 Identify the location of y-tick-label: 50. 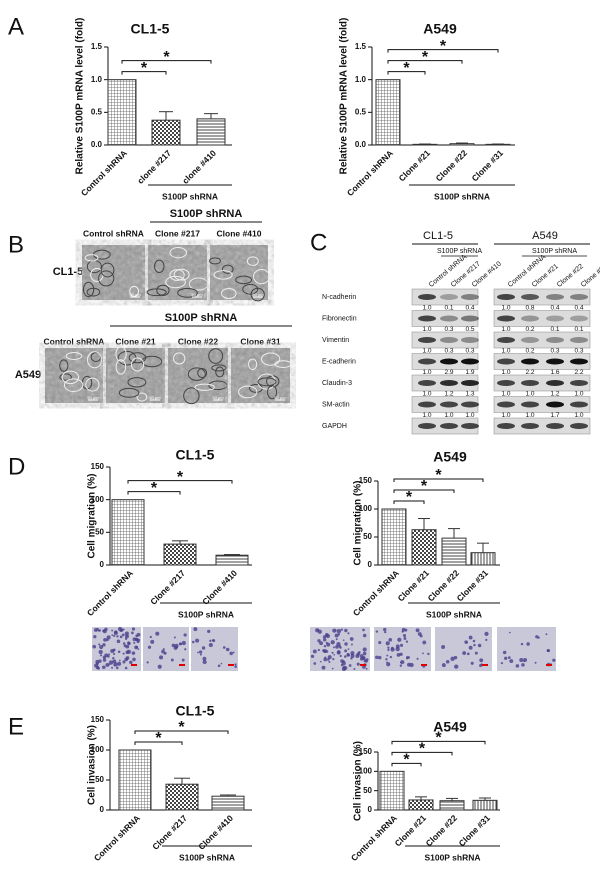
(99, 779).